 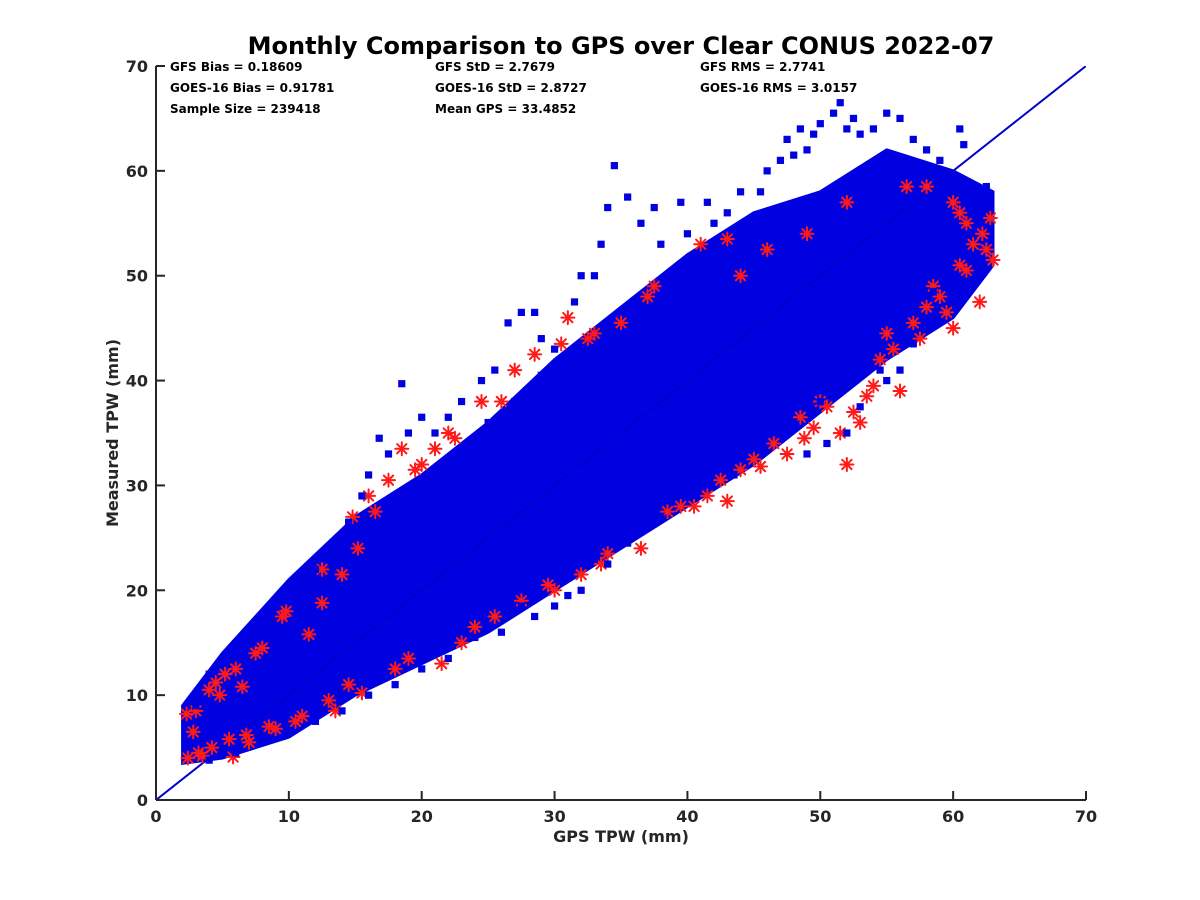 What do you see at coordinates (137, 381) in the screenshot?
I see `y-tick-label-4: 40` at bounding box center [137, 381].